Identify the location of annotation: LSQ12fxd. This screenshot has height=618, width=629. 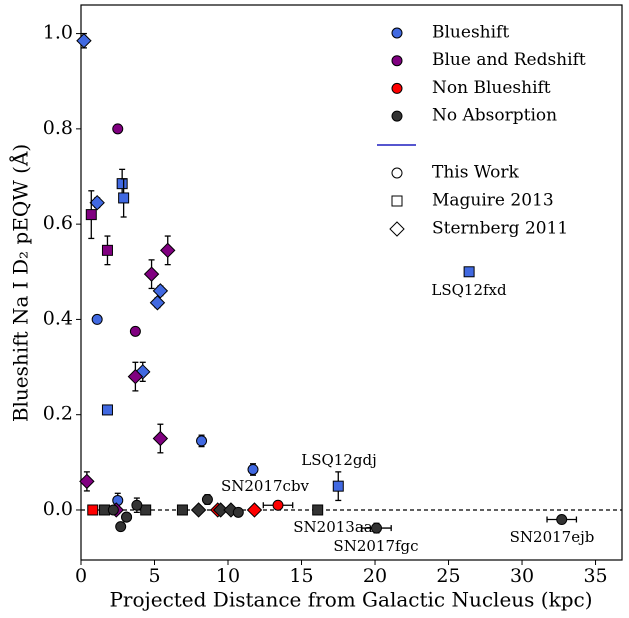
(469, 290).